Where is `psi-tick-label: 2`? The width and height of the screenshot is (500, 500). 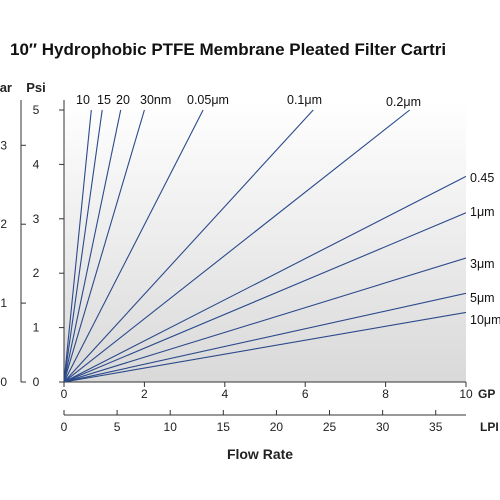
psi-tick-label: 2 is located at coordinates (36, 273).